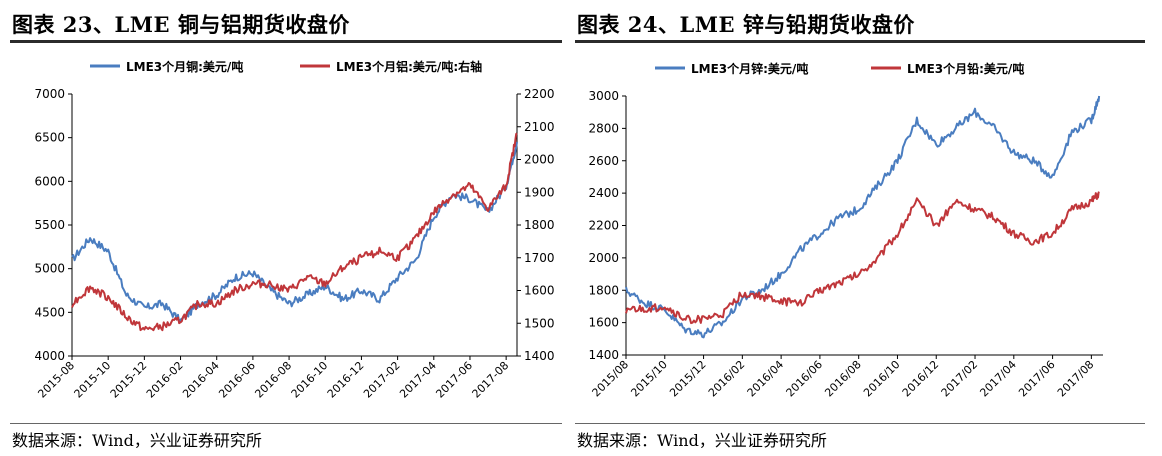 The image size is (1162, 456). What do you see at coordinates (49, 94) in the screenshot?
I see `y-tick-label: 7000` at bounding box center [49, 94].